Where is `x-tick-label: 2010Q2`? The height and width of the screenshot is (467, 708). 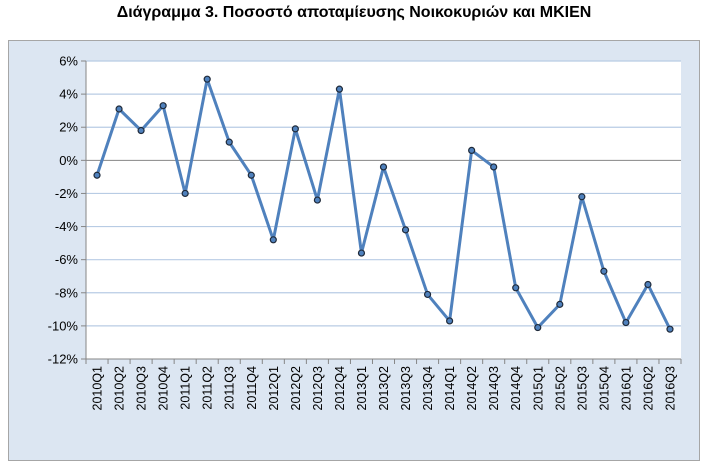 x-tick-label: 2010Q2 is located at coordinates (120, 388).